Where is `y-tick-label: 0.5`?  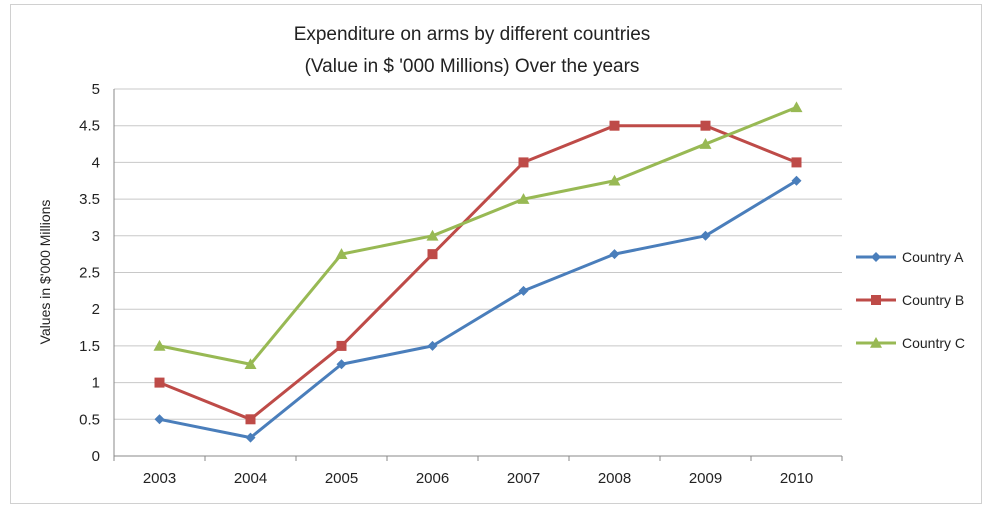
y-tick-label: 0.5 is located at coordinates (89, 419).